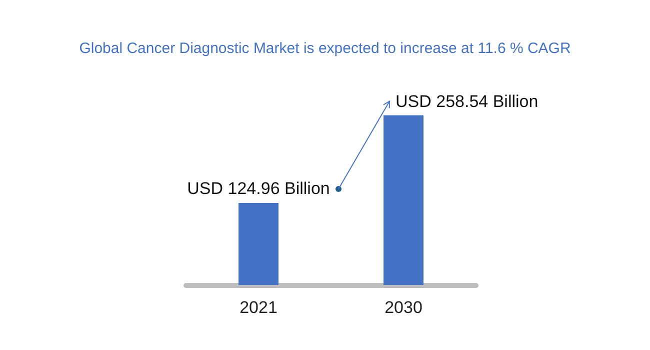 The height and width of the screenshot is (350, 650). Describe the element at coordinates (467, 102) in the screenshot. I see `data-label: USD 258.54 Billion` at that location.